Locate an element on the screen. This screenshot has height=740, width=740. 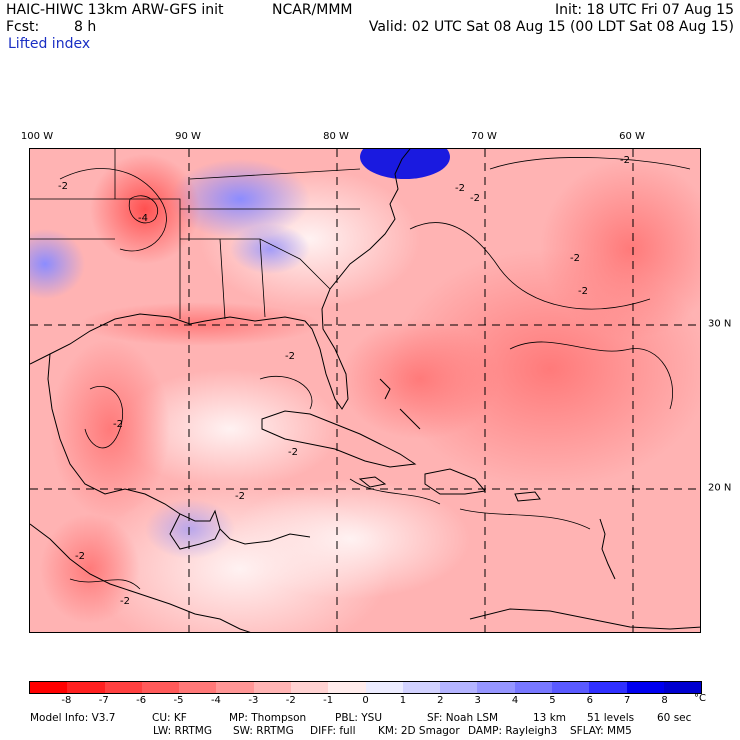
footer-levels: 51 levels is located at coordinates (611, 718).